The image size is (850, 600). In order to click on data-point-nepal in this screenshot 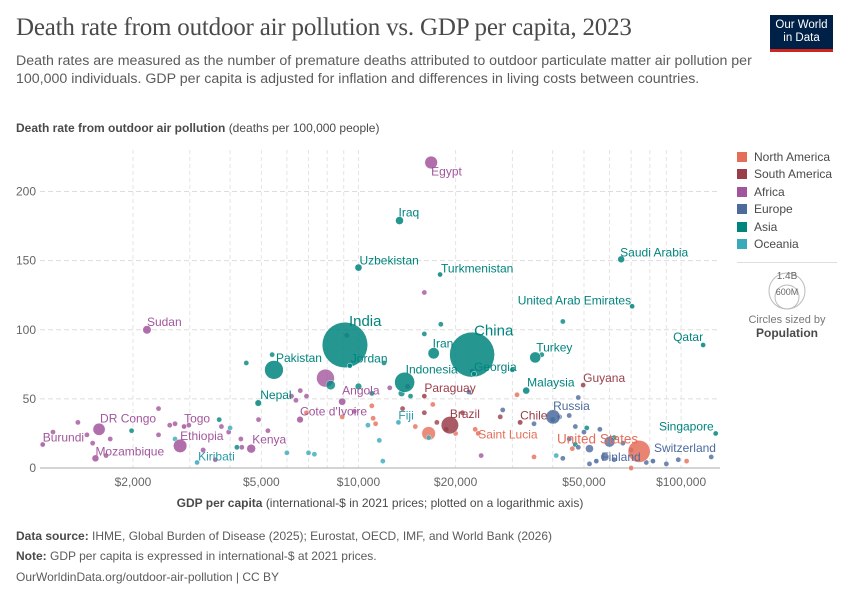, I will do `click(258, 403)`.